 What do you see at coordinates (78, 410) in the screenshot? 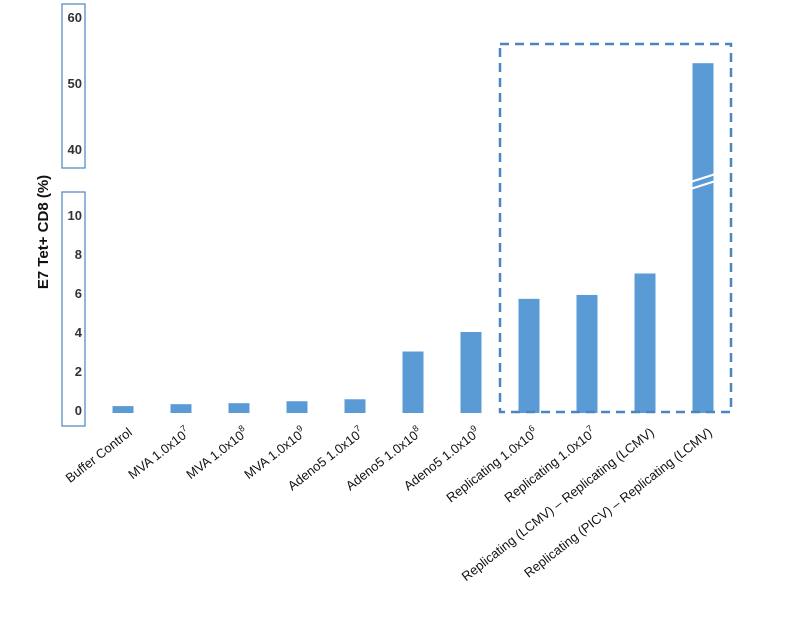
I see `y-tick-label: 0` at bounding box center [78, 410].